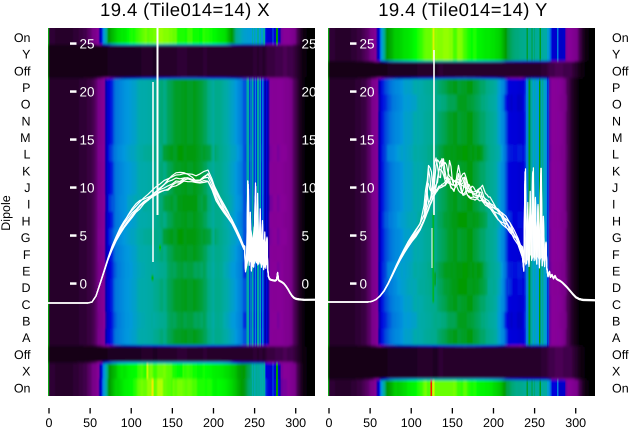  Describe the element at coordinates (6, 212) in the screenshot. I see `svg-text: Dipole` at that location.